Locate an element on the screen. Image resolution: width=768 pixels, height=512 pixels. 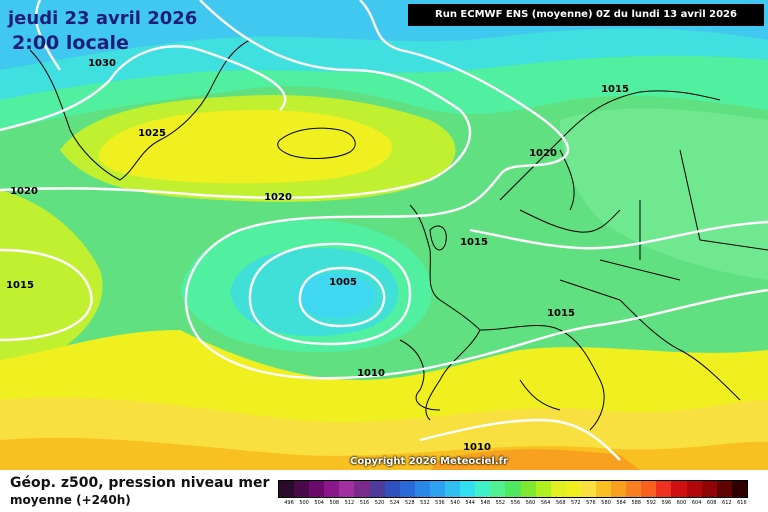
color-scale-label: 496 is located at coordinates (289, 503).